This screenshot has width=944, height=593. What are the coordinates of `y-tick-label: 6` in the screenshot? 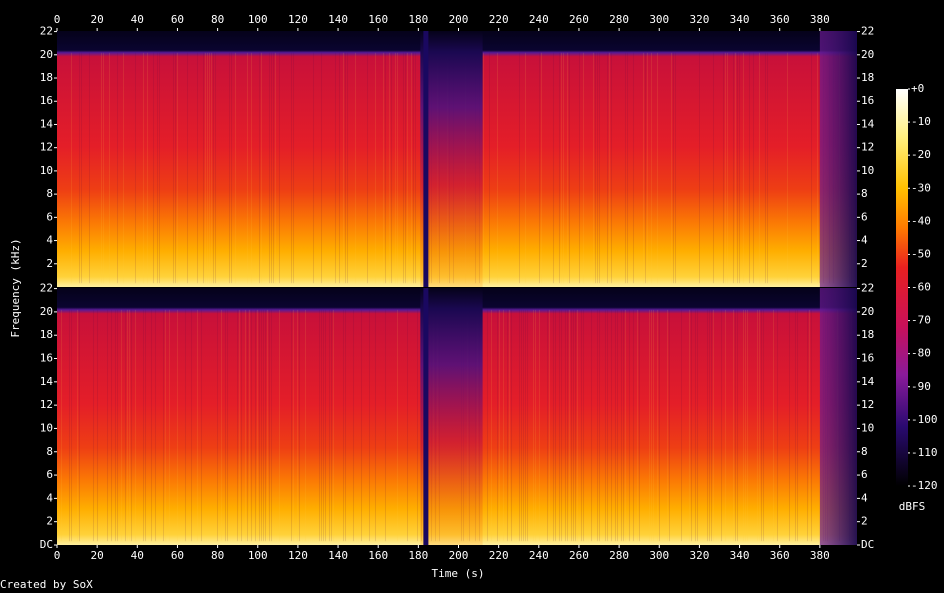 It's located at (49, 474).